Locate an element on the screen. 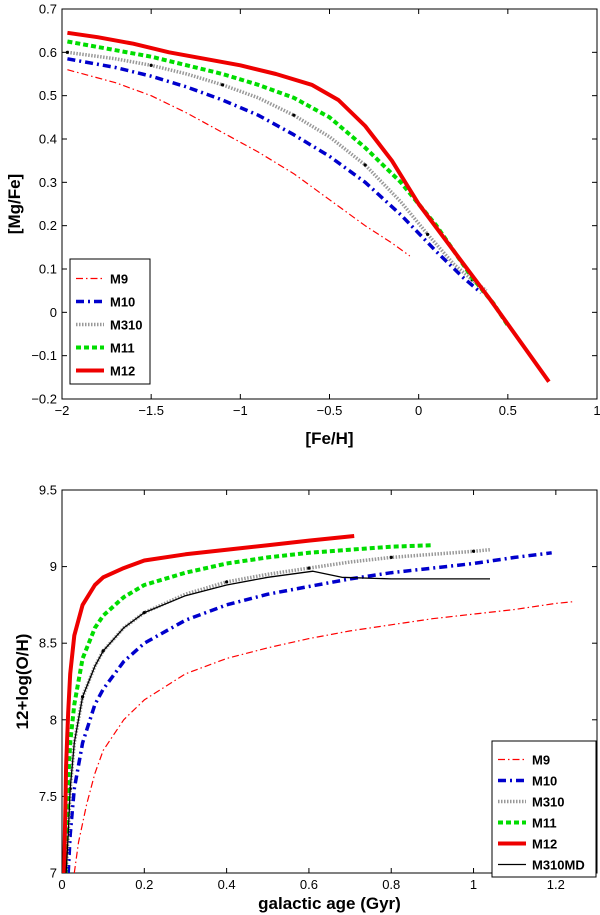 The width and height of the screenshot is (600, 915). legend: M9 M10 M310 M11 M12 is located at coordinates (110, 321).